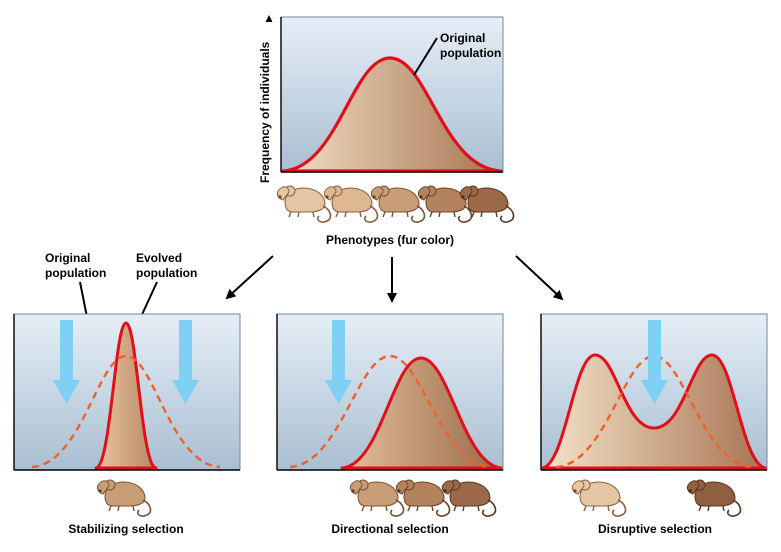 The width and height of the screenshot is (781, 552). What do you see at coordinates (67, 258) in the screenshot?
I see `original-population-label-line1: Original` at bounding box center [67, 258].